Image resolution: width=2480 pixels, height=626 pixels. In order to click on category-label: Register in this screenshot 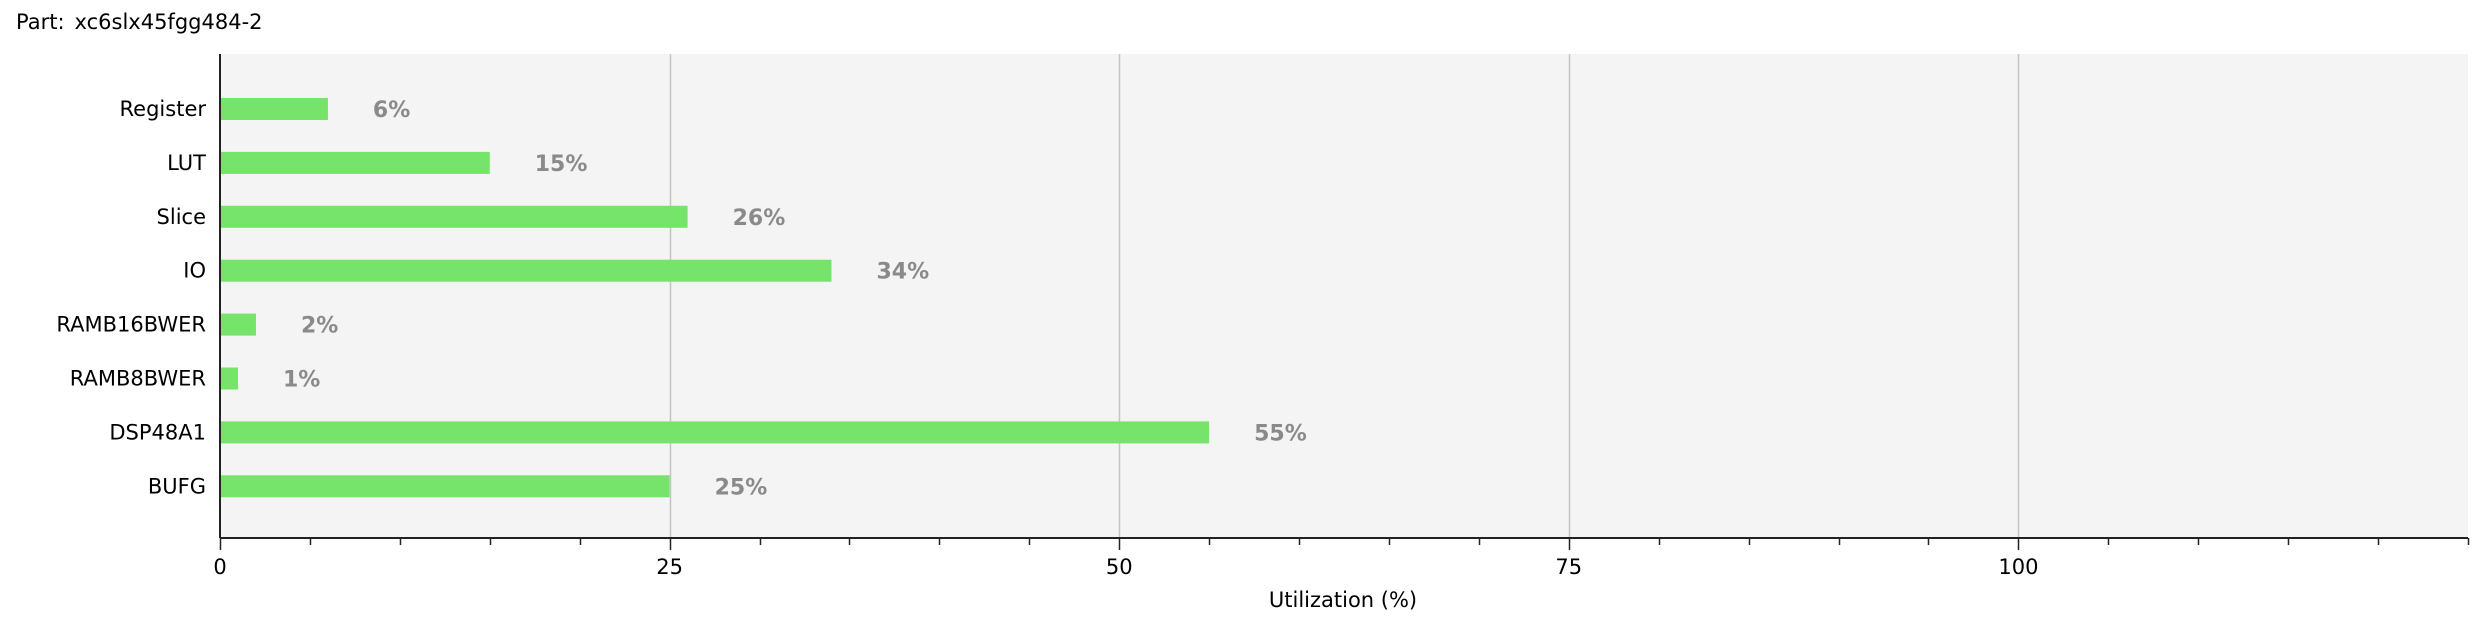, I will do `click(163, 109)`.